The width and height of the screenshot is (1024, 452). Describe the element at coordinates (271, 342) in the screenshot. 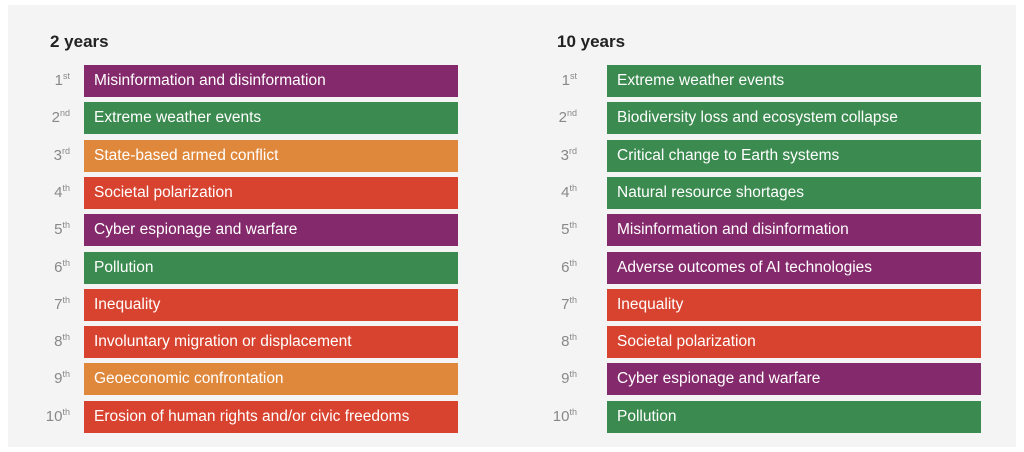

I see `risk-bar: Involuntary migration or displacement` at that location.